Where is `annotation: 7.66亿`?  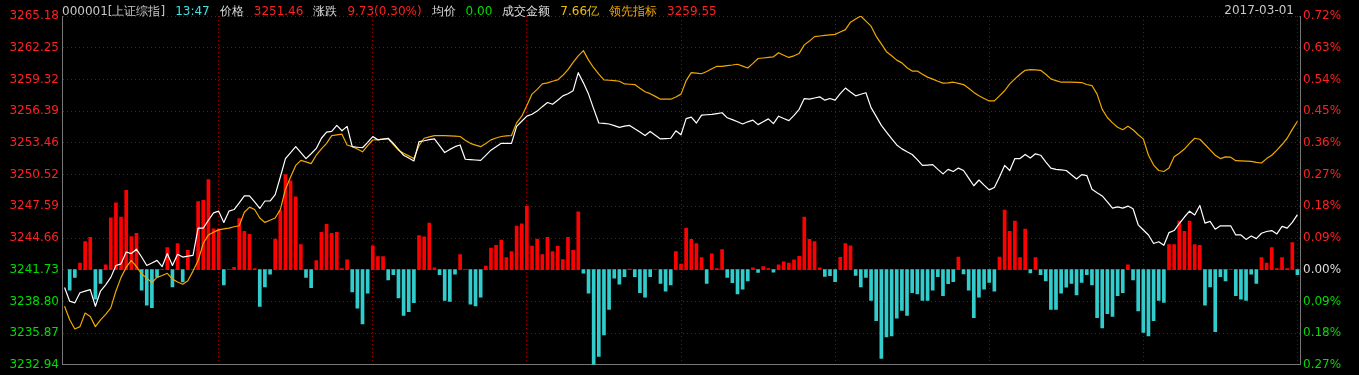 annotation: 7.66亿 is located at coordinates (580, 11).